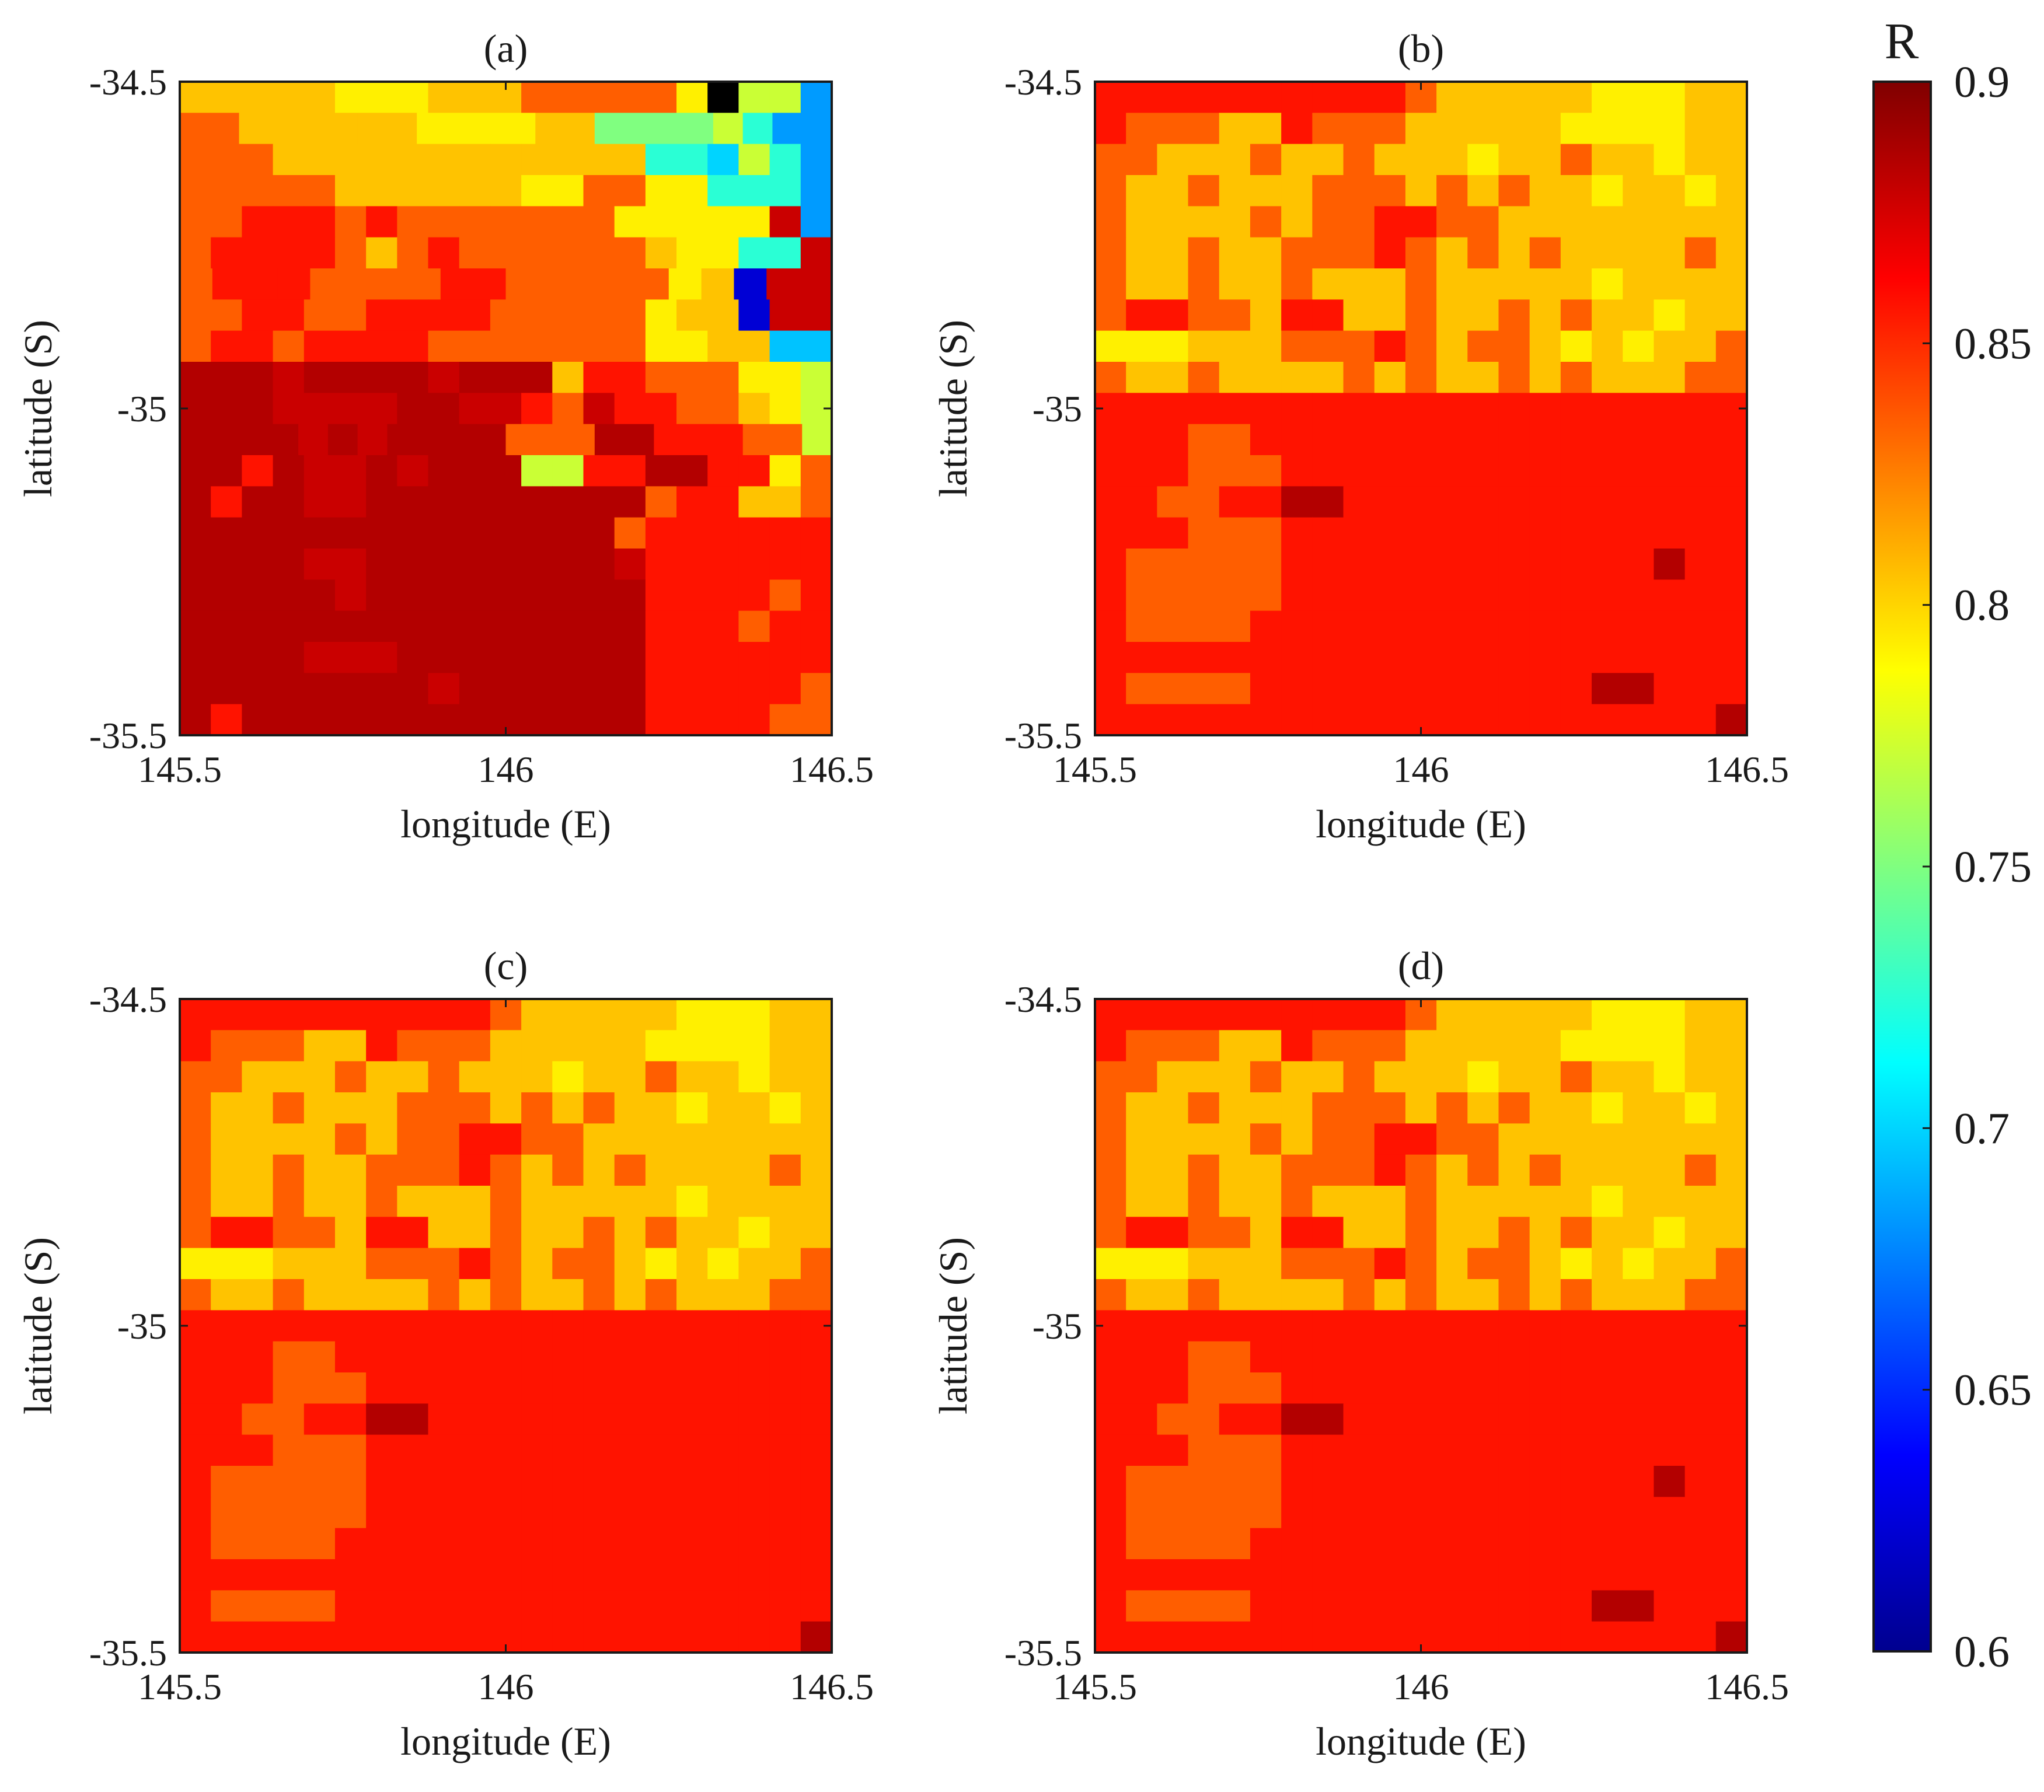 Image resolution: width=2044 pixels, height=1792 pixels. What do you see at coordinates (1043, 736) in the screenshot?
I see `y-tick-label: -35.5` at bounding box center [1043, 736].